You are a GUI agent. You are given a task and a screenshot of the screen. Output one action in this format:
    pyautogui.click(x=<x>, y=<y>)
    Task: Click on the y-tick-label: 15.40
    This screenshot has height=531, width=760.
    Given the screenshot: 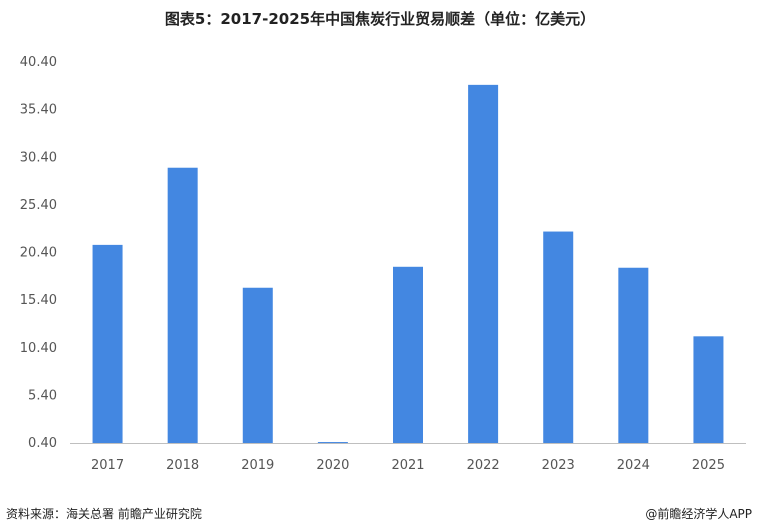 What is the action you would take?
    pyautogui.click(x=38, y=300)
    